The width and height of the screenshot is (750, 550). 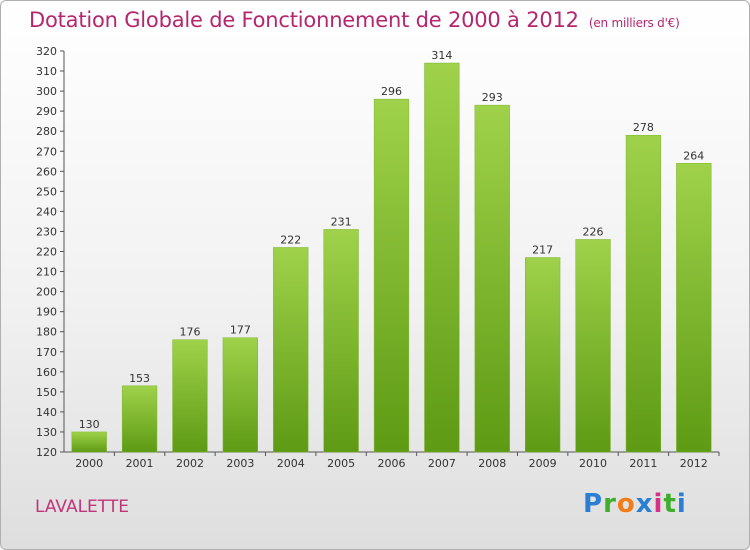 What do you see at coordinates (634, 23) in the screenshot?
I see `chart-subtitle: (en milliers d'€)` at bounding box center [634, 23].